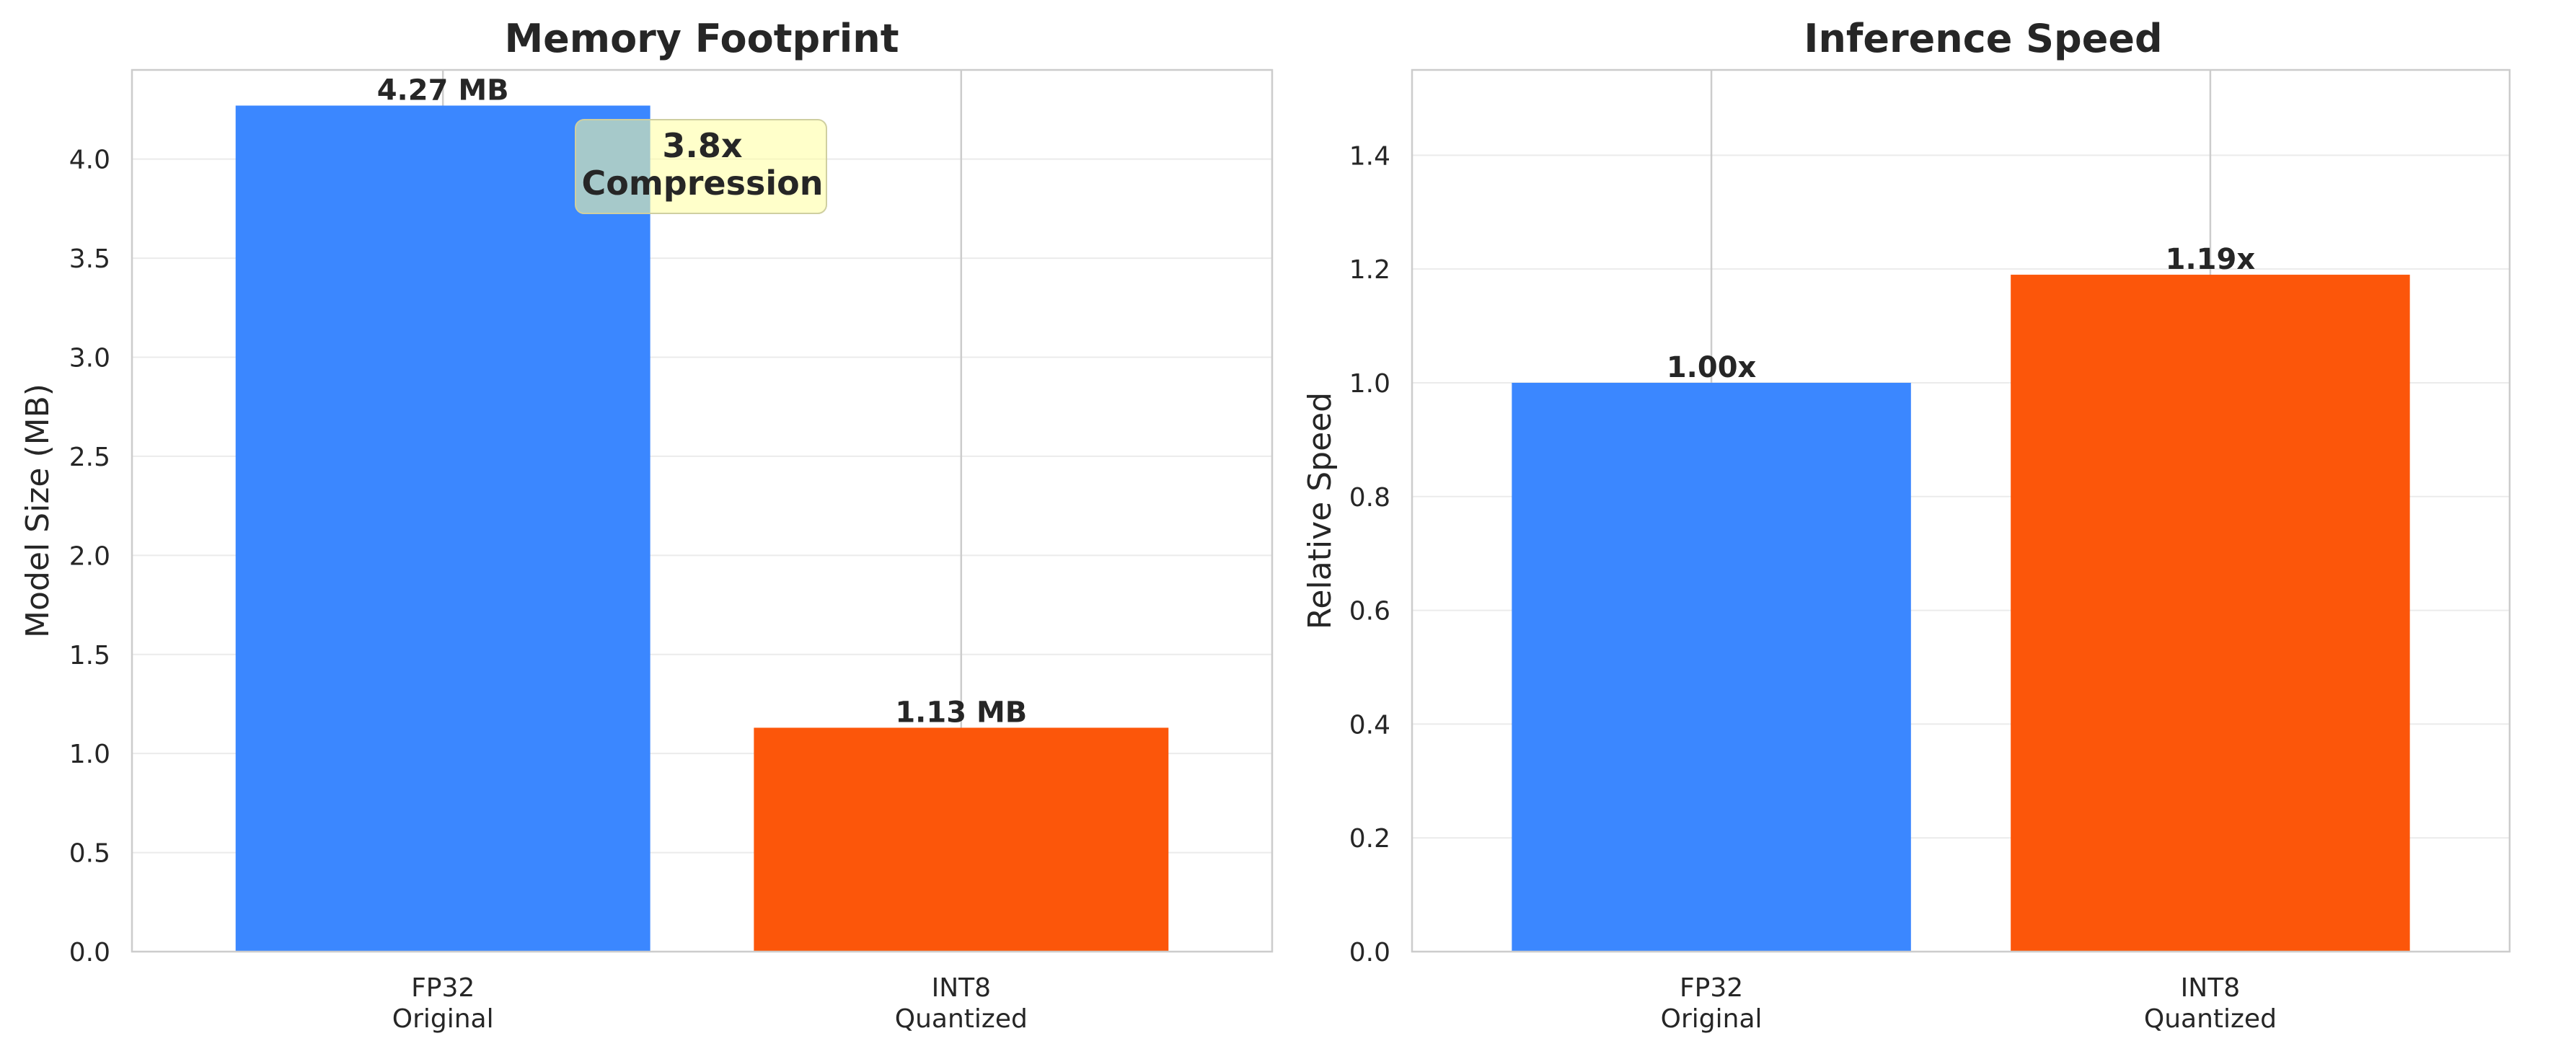 This screenshot has height=1054, width=2576. What do you see at coordinates (961, 712) in the screenshot?
I see `bar-value-label: 1.13 MB` at bounding box center [961, 712].